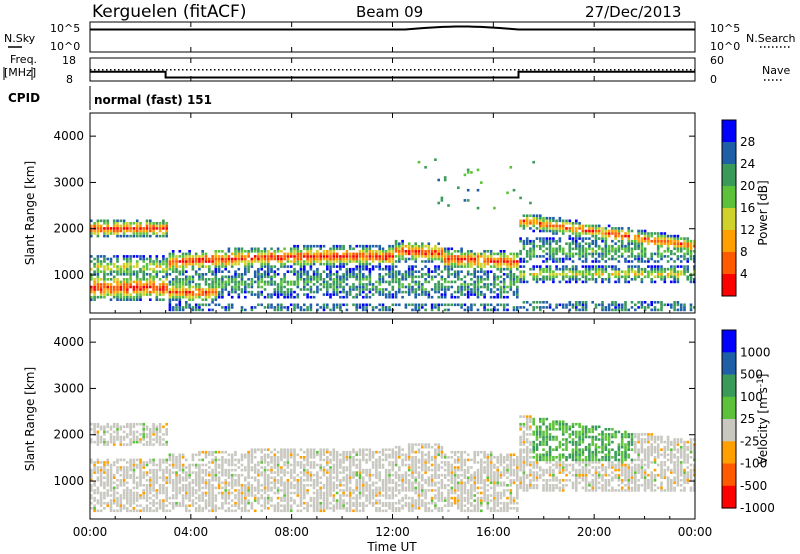 The height and width of the screenshot is (554, 800). What do you see at coordinates (30, 213) in the screenshot?
I see `power-ylabel: Slant Range [km]` at bounding box center [30, 213].